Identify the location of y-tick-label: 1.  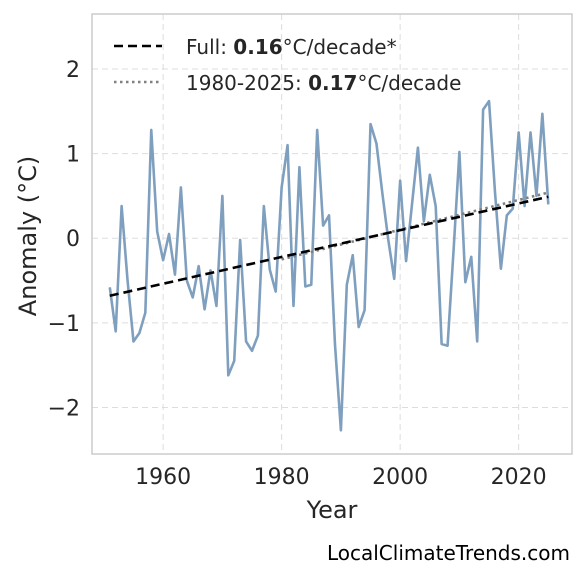
(73, 155).